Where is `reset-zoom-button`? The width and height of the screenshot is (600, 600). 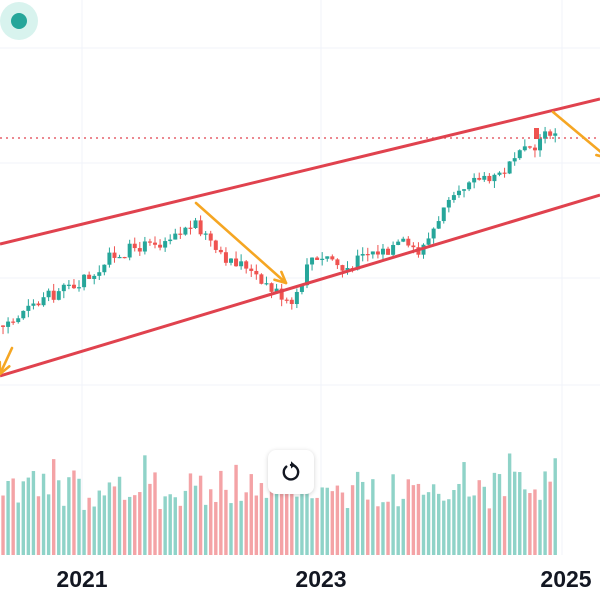
reset-zoom-button is located at coordinates (291, 472).